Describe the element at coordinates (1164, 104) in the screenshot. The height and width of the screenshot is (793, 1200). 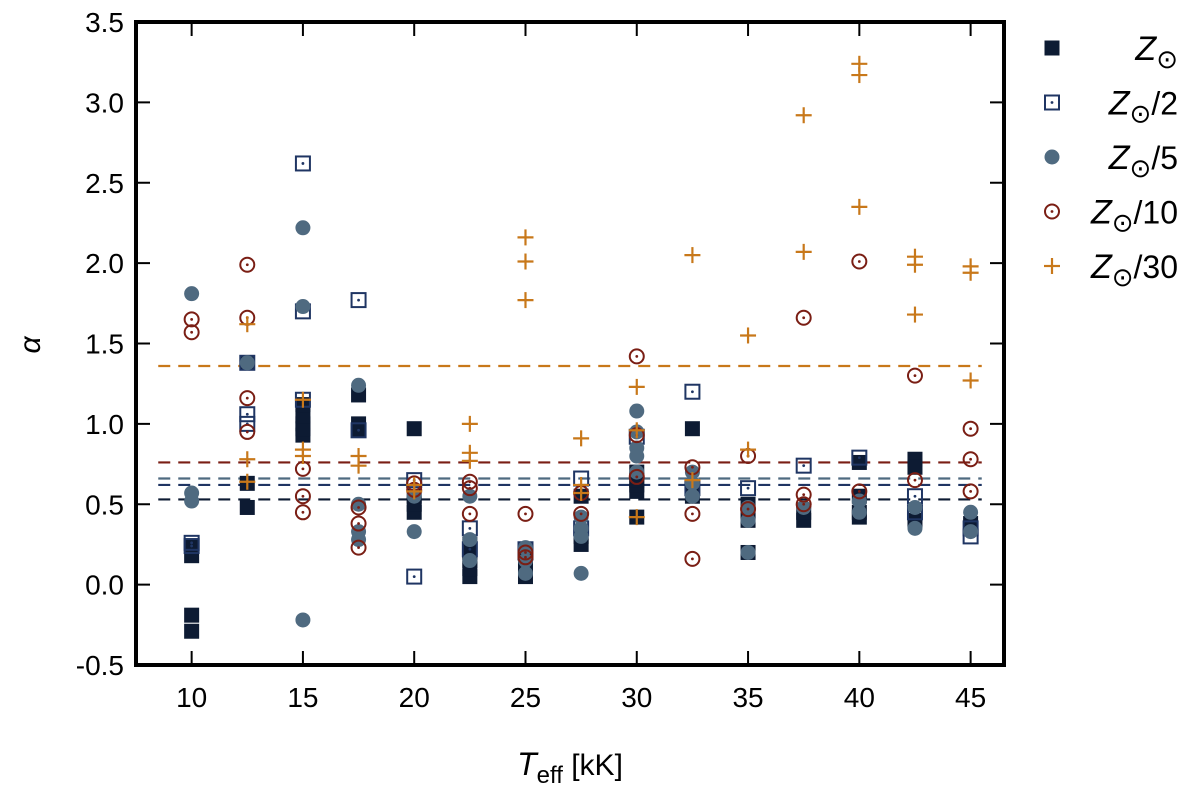
I see `legend-label-suffix-1: /2` at that location.